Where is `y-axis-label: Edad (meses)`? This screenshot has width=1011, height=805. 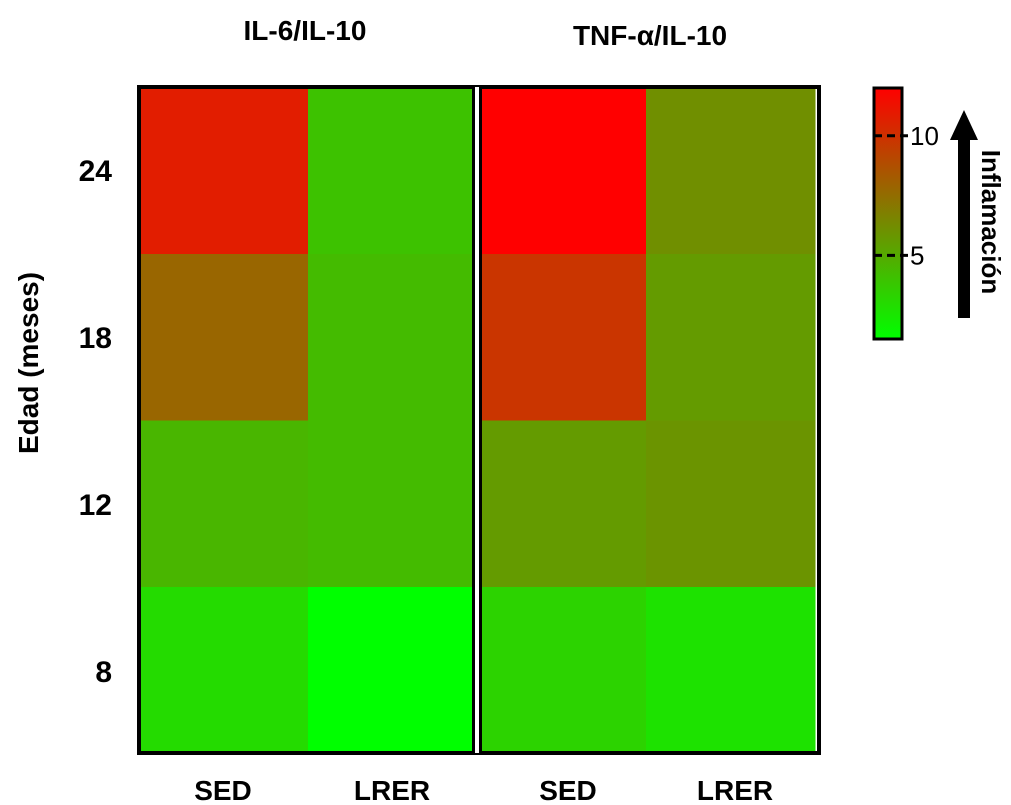 y-axis-label: Edad (meses) is located at coordinates (28, 363).